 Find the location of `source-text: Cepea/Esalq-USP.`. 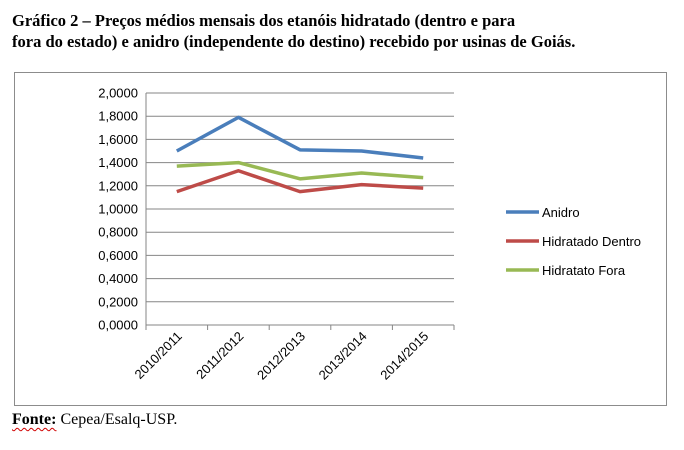

source-text: Cepea/Esalq-USP. is located at coordinates (117, 419).